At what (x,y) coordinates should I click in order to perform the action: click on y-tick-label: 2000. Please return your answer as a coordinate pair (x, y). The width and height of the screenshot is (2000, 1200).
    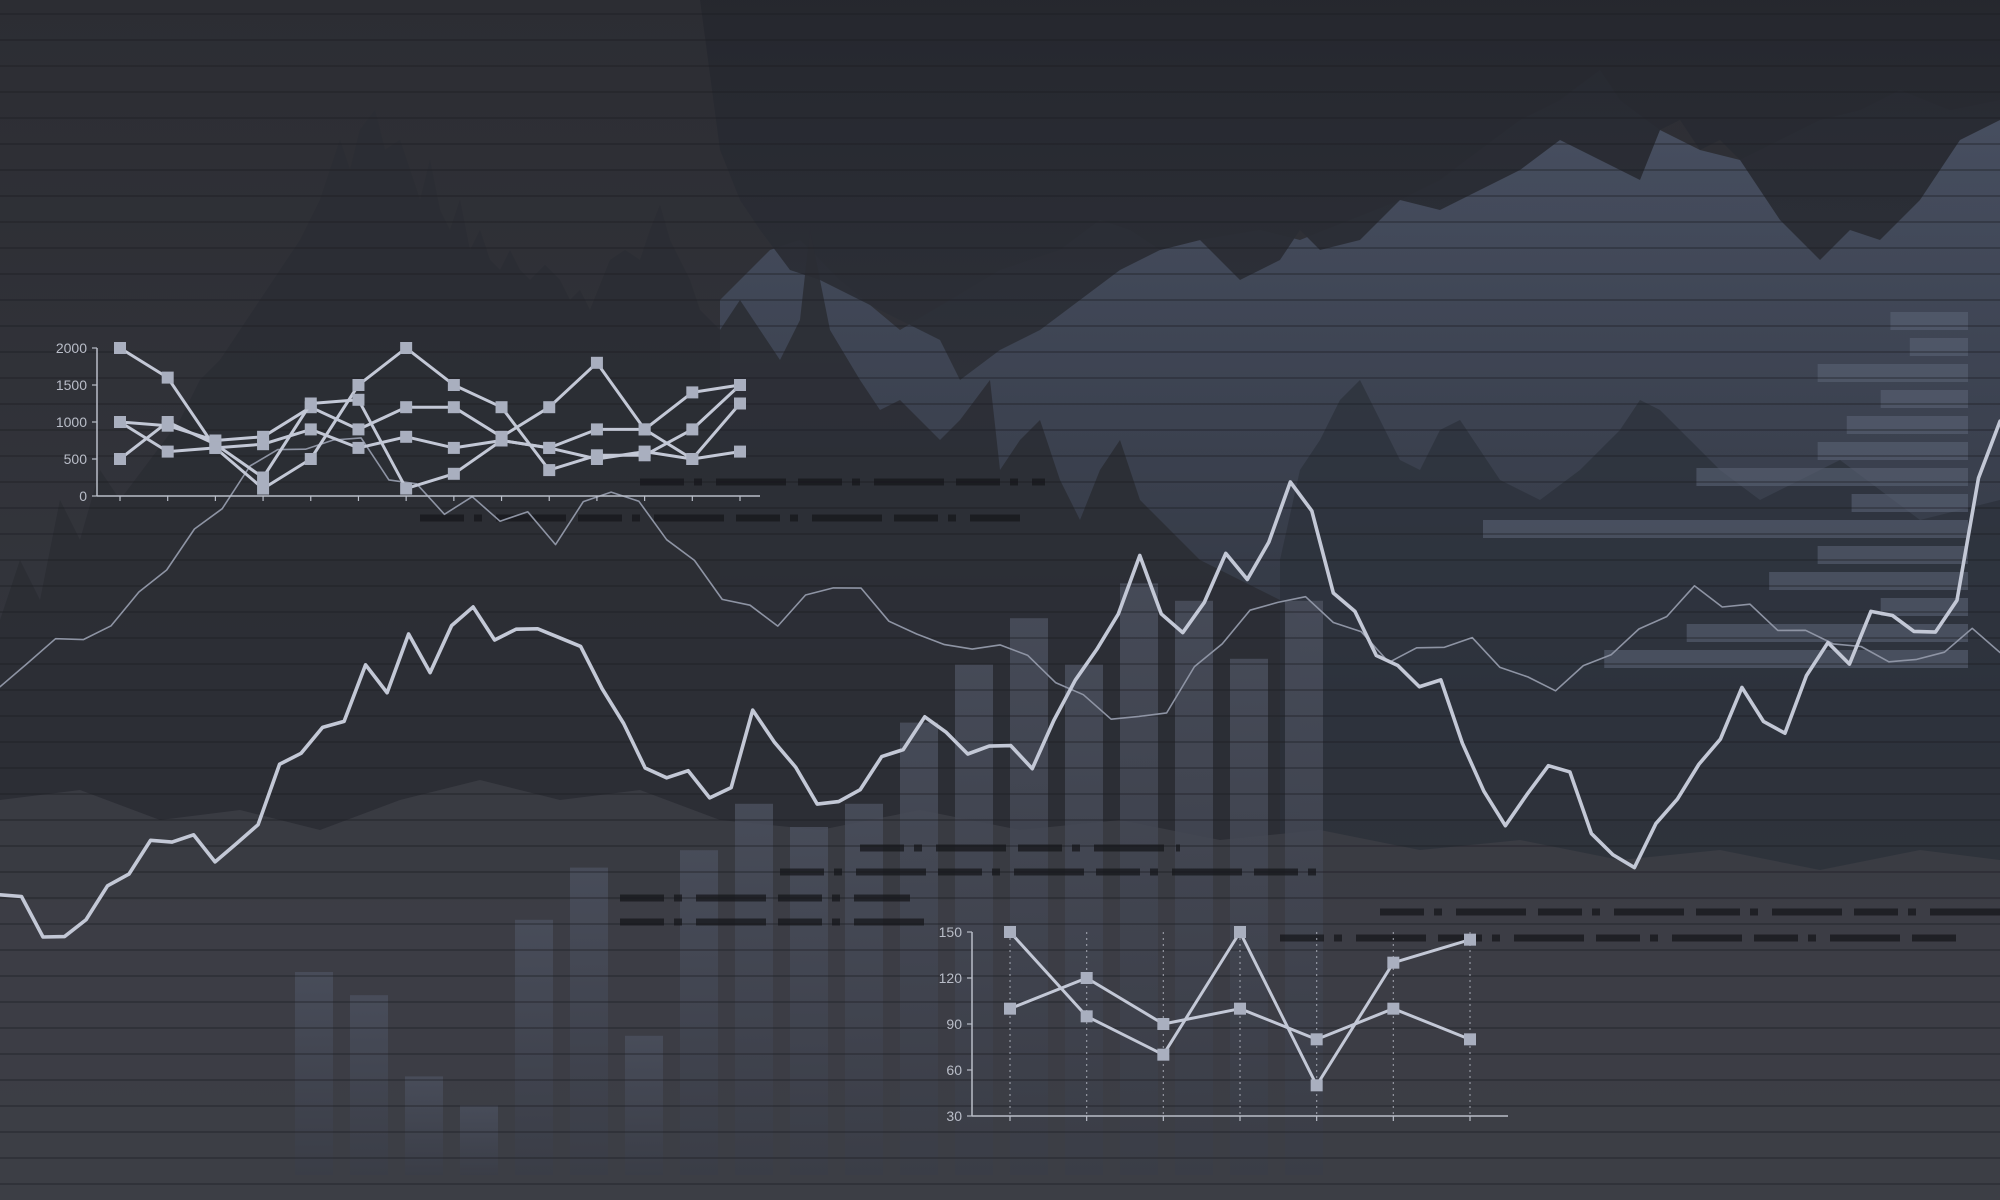
    Looking at the image, I should click on (71, 348).